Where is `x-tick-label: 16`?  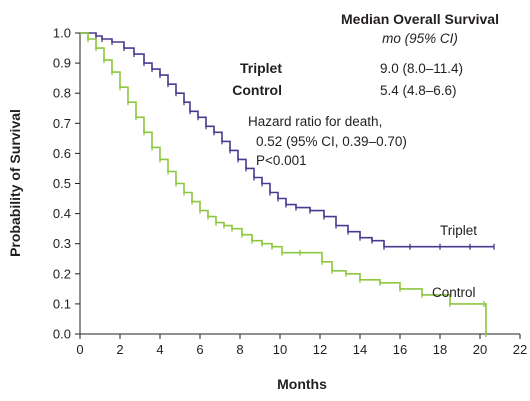 x-tick-label: 16 is located at coordinates (400, 349).